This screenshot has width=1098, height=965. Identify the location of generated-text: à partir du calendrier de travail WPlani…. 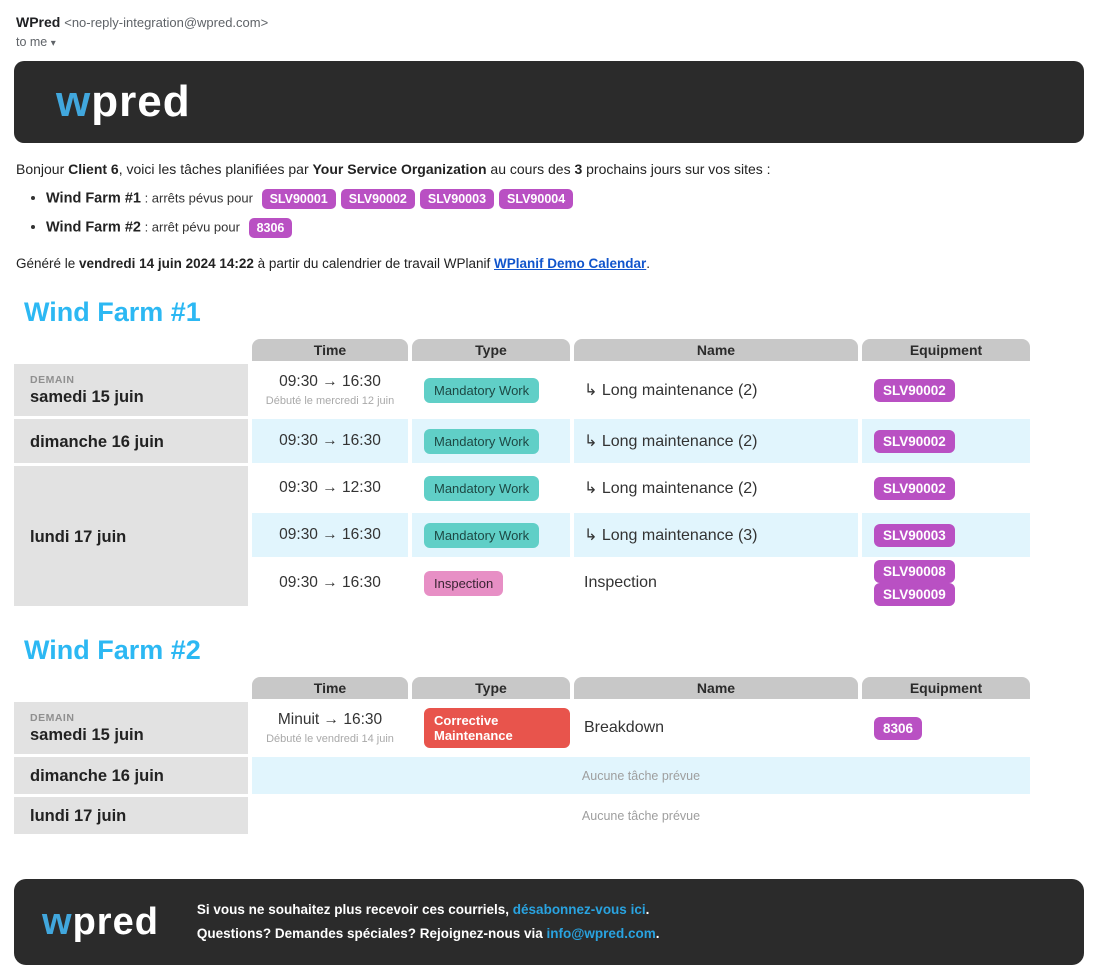
(373, 263).